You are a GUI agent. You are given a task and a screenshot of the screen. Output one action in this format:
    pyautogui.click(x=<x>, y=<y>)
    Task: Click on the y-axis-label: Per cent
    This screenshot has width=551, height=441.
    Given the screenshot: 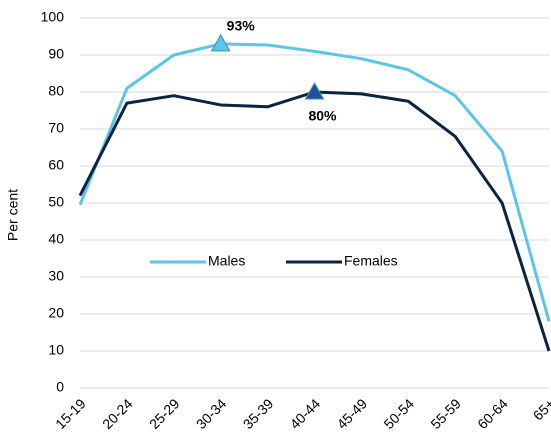 What is the action you would take?
    pyautogui.click(x=13, y=215)
    